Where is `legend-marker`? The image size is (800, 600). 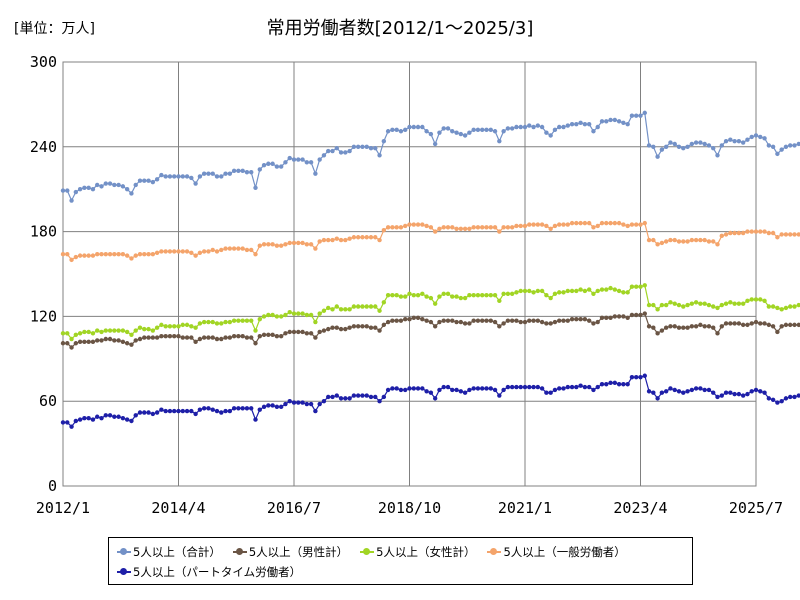 legend-marker is located at coordinates (124, 552).